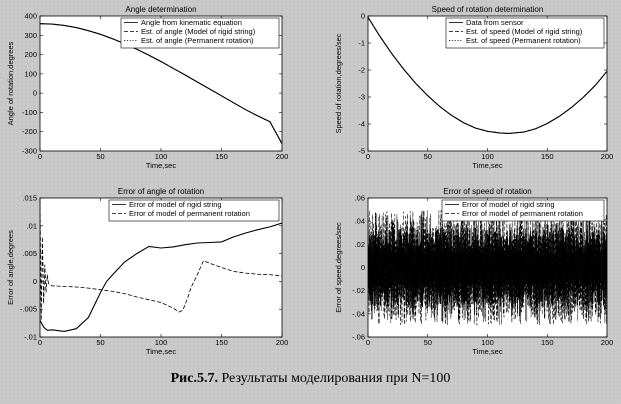 The width and height of the screenshot is (621, 404). What do you see at coordinates (29, 151) in the screenshot?
I see `y-tick-label: -300` at bounding box center [29, 151].